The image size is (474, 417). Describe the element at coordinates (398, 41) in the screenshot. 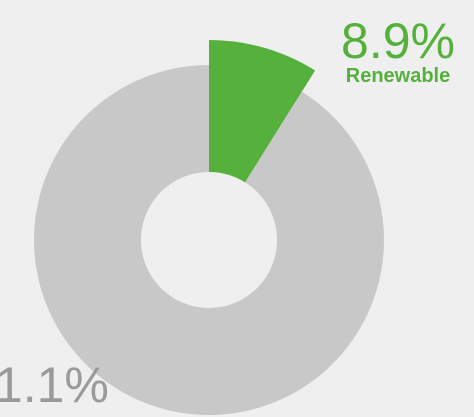

I see `value-label: 8.9%` at that location.